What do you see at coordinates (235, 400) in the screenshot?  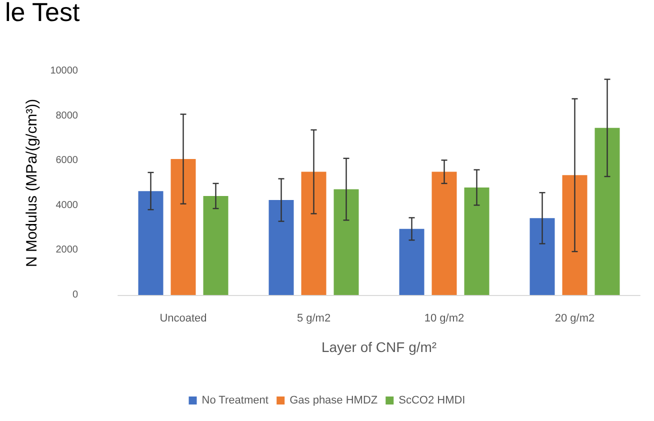 I see `legend-label: No Treatment` at bounding box center [235, 400].